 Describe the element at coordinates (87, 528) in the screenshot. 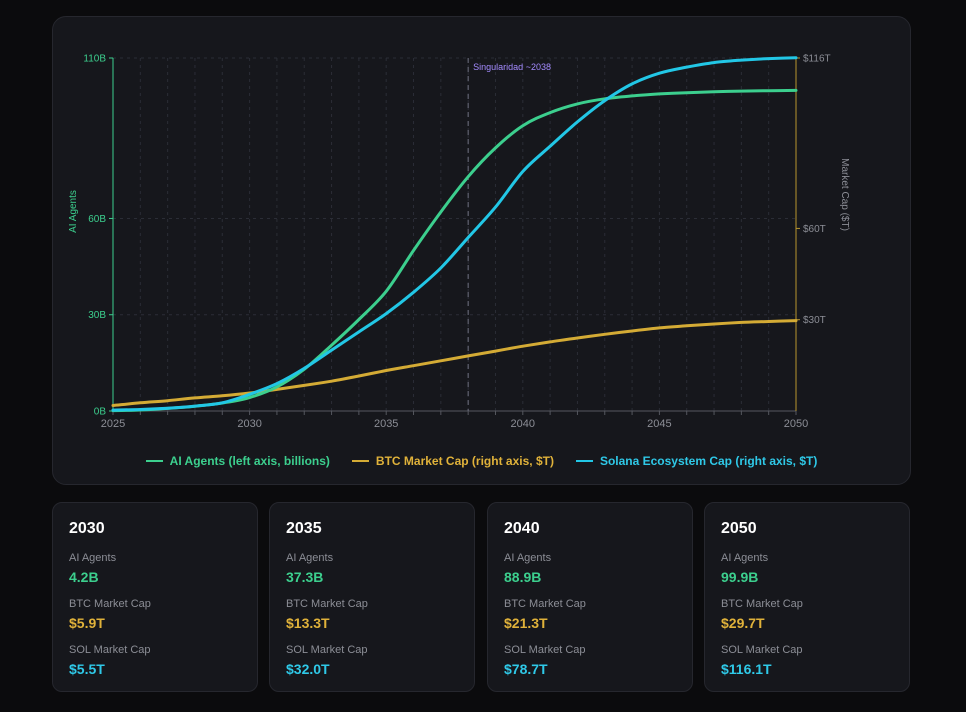

I see `stat-card-year: 2030` at that location.